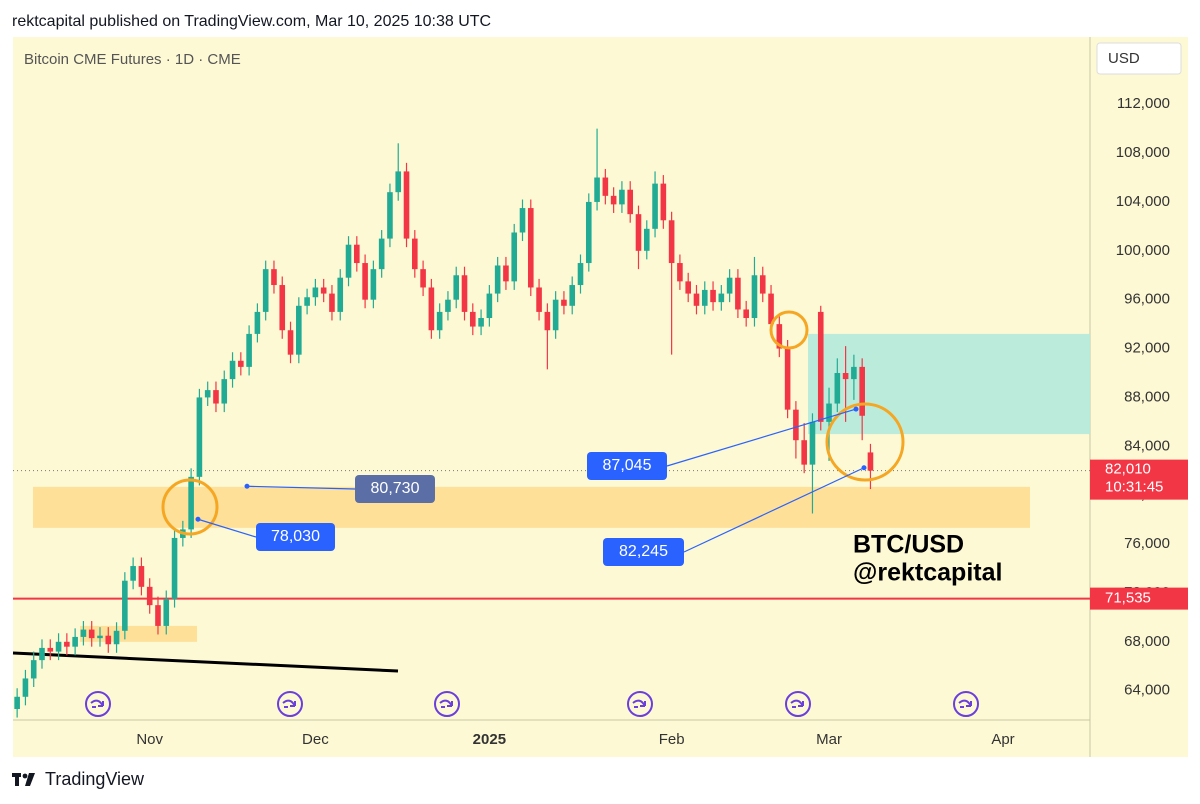  Describe the element at coordinates (1143, 152) in the screenshot. I see `y-tick-label: 108,000` at that location.